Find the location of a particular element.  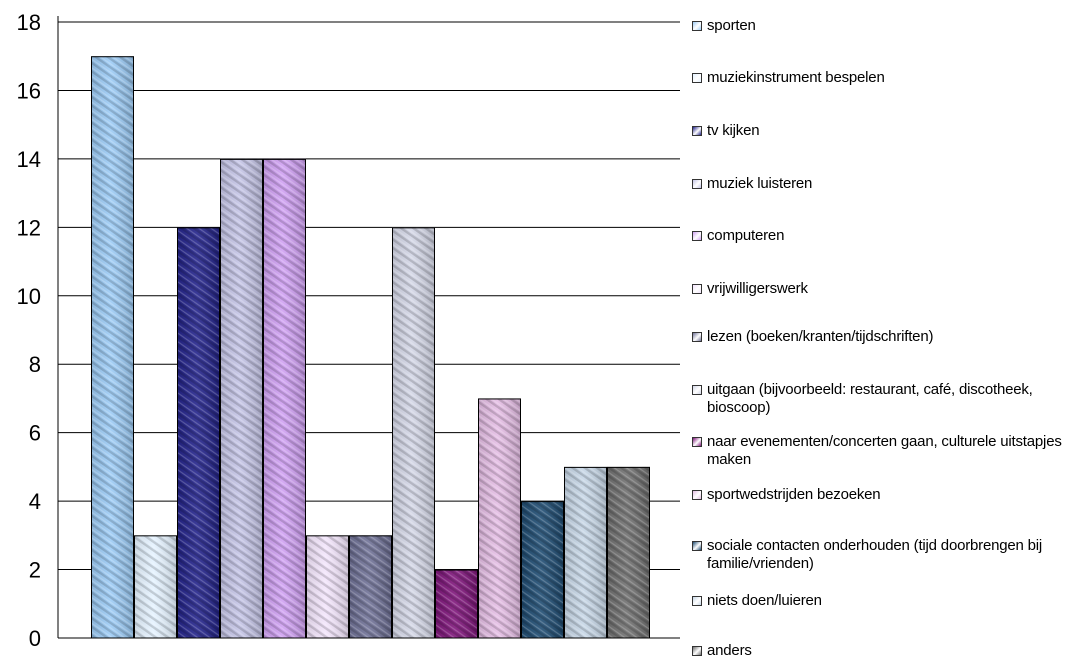

y-tick-label: 18 is located at coordinates (29, 22).